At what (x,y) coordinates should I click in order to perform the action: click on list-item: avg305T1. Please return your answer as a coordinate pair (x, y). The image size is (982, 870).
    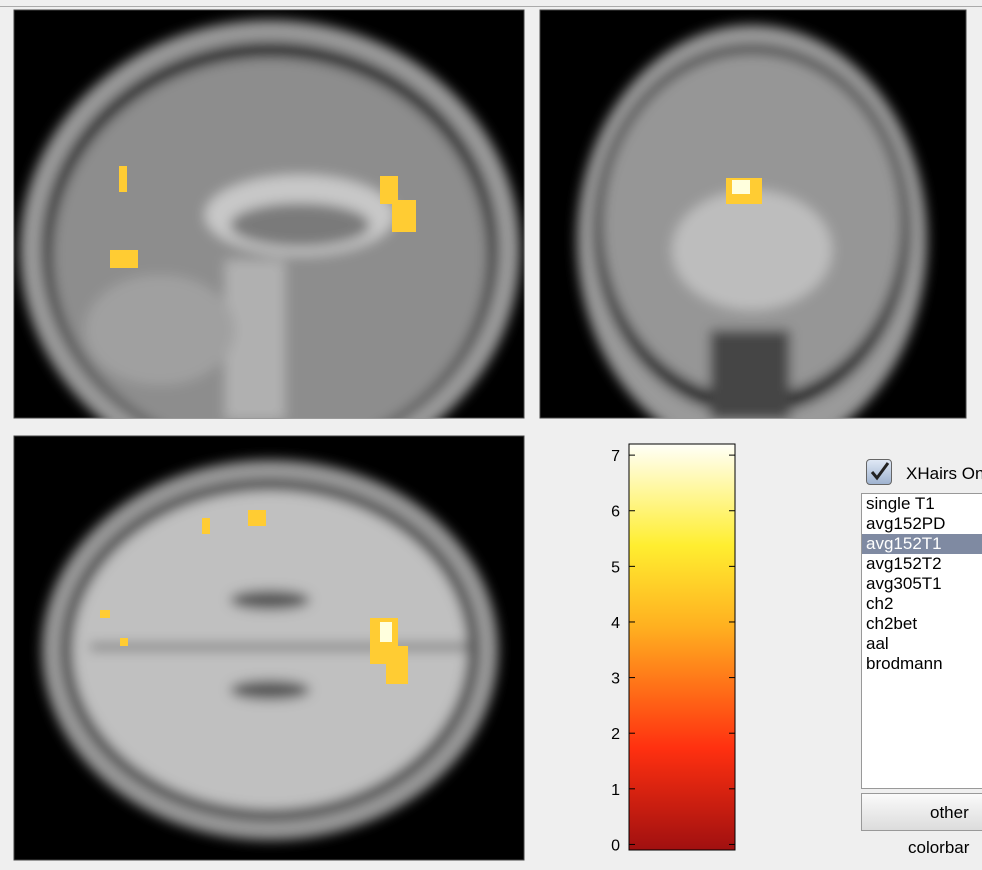
    Looking at the image, I should click on (904, 583).